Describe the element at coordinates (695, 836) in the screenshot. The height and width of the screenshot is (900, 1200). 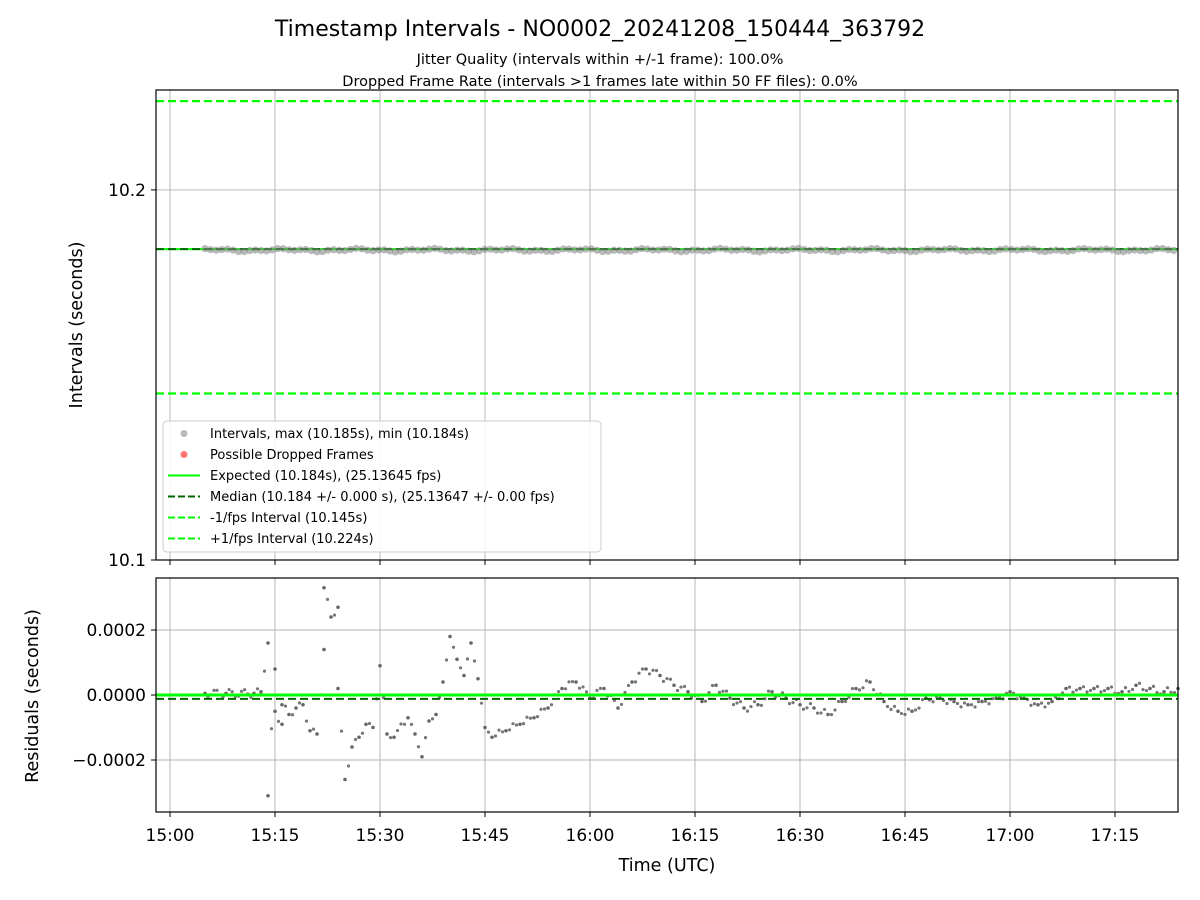
I see `x-tick-label: 16:15` at that location.